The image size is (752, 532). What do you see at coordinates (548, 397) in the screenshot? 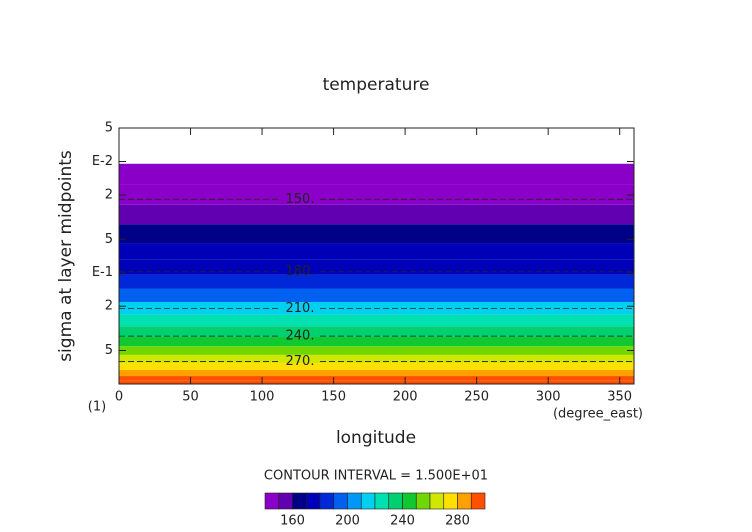
I see `x-tick-label: 300` at bounding box center [548, 397].